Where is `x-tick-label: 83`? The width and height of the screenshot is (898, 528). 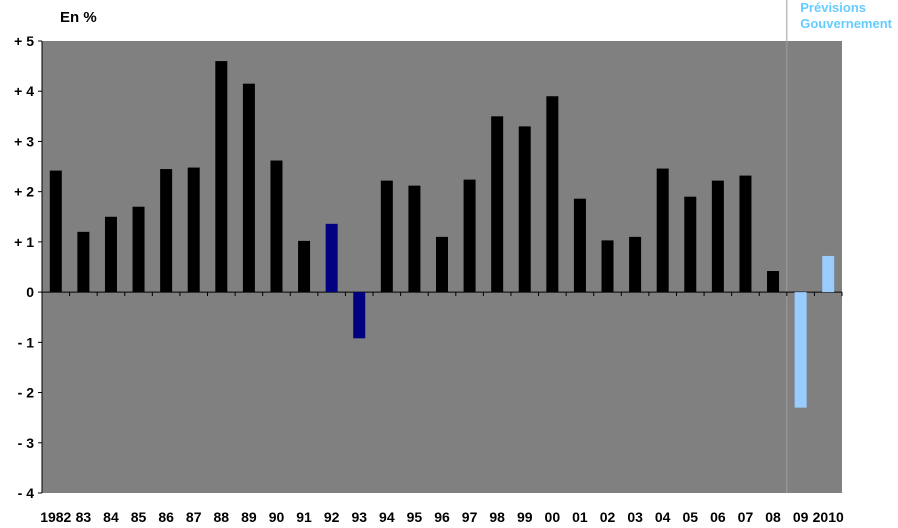 x-tick-label: 83 is located at coordinates (84, 517).